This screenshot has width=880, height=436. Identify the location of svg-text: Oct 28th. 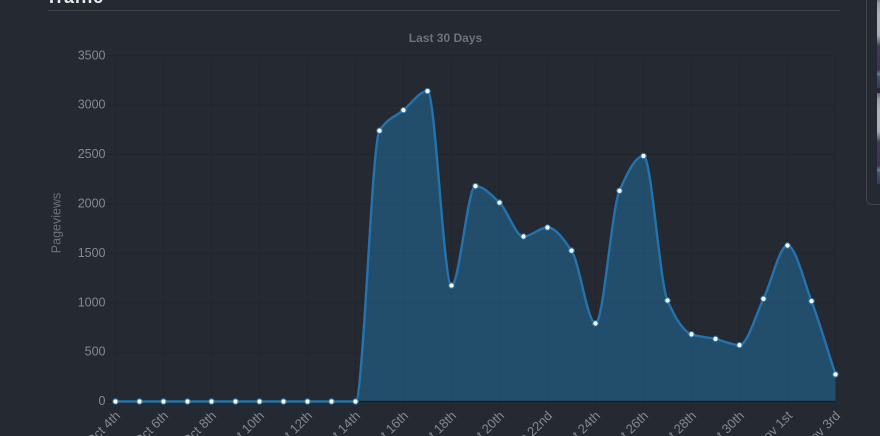
(676, 422).